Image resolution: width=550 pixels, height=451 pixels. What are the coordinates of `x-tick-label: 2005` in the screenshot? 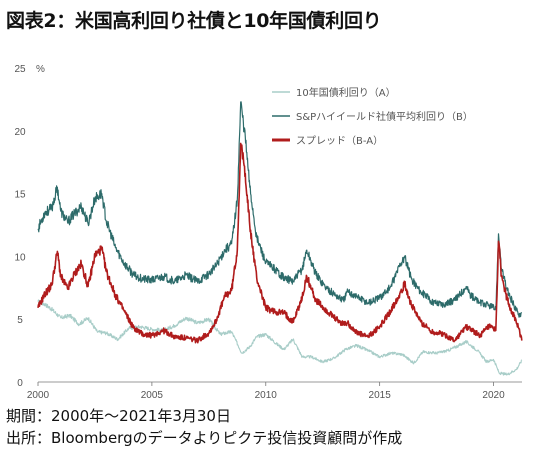 It's located at (152, 395).